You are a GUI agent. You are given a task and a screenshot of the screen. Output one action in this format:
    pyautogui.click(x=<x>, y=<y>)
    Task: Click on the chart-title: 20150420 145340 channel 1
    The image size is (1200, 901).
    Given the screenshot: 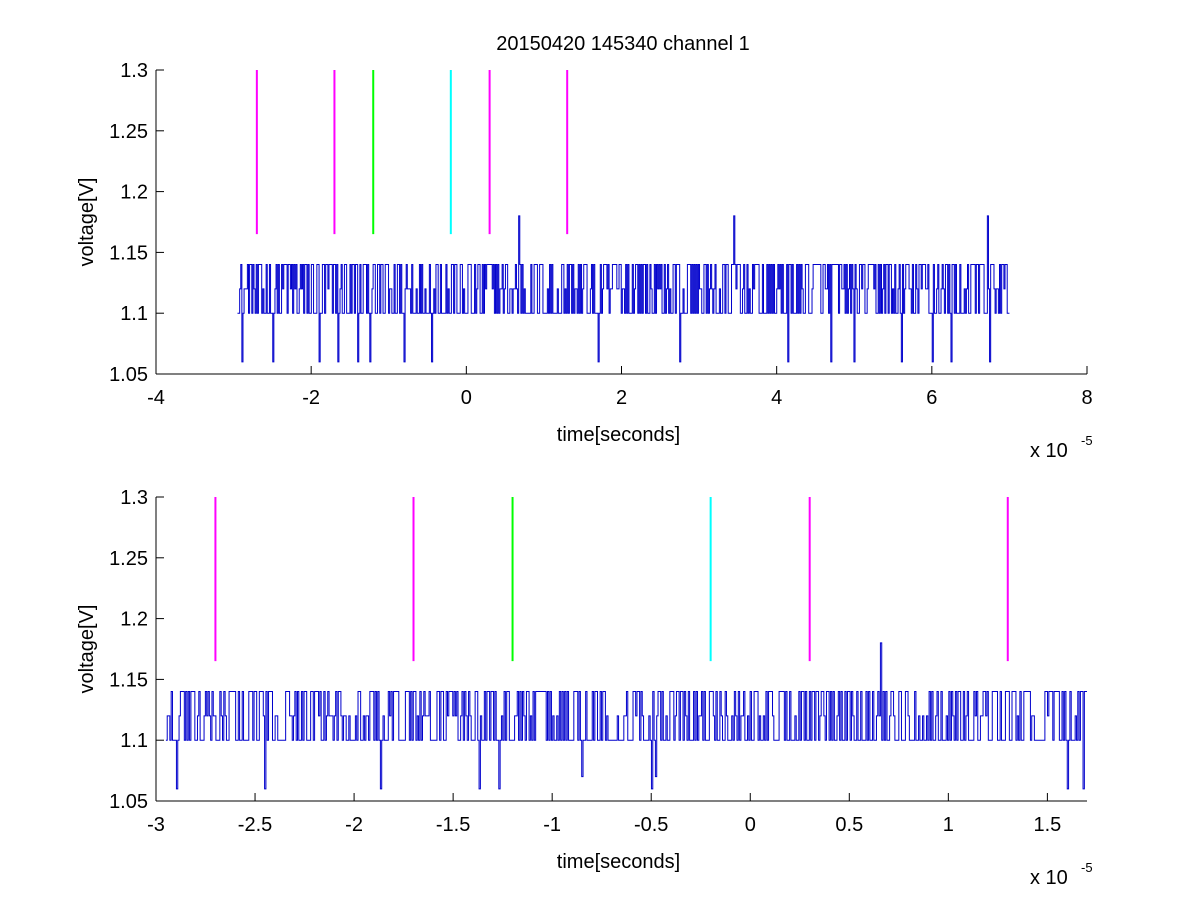 What is the action you would take?
    pyautogui.click(x=623, y=44)
    